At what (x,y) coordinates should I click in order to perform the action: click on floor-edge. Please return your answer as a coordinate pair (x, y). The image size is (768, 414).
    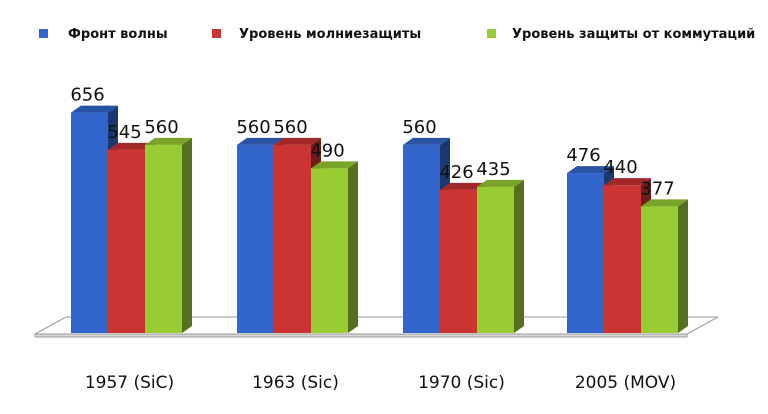
    Looking at the image, I should click on (361, 335).